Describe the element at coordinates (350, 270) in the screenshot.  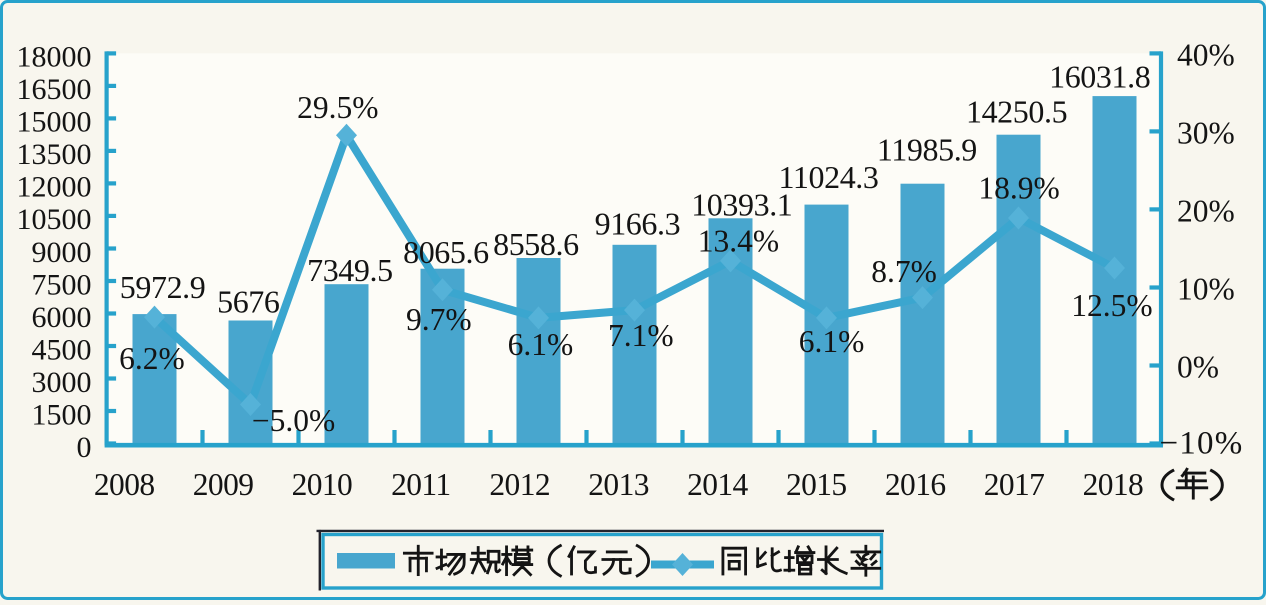
I see `svg-text: 7349.5` at that location.